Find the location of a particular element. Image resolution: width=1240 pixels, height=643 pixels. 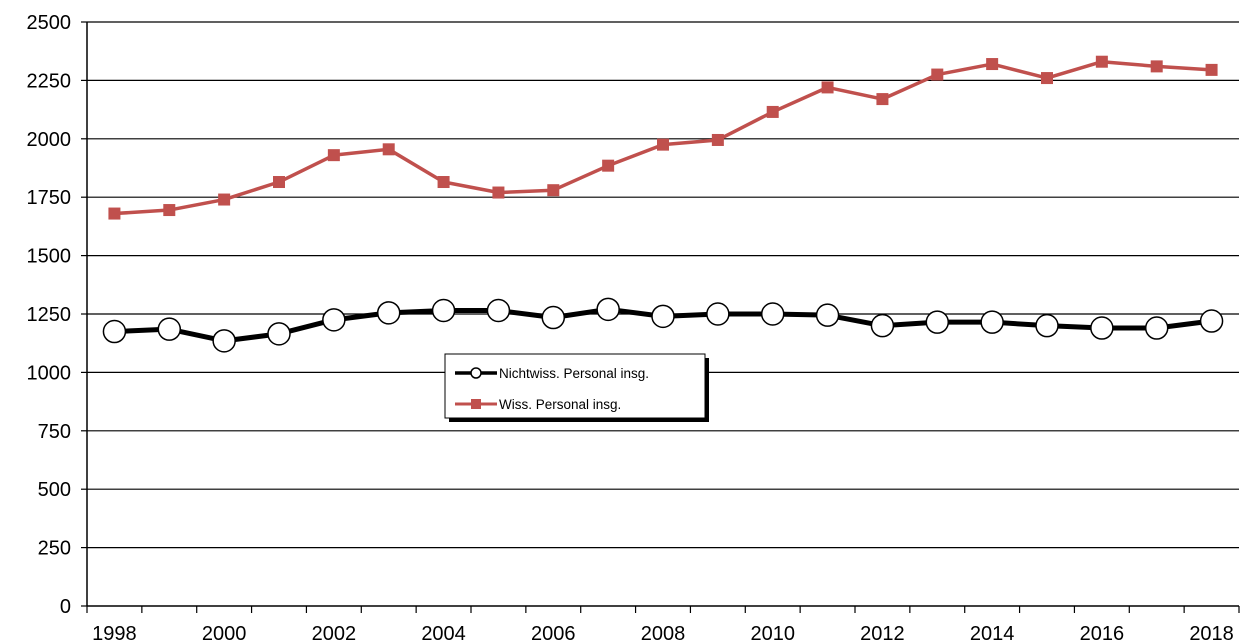

legend-label-nichtwiss: Nichtwiss. Personal insg. is located at coordinates (574, 373).